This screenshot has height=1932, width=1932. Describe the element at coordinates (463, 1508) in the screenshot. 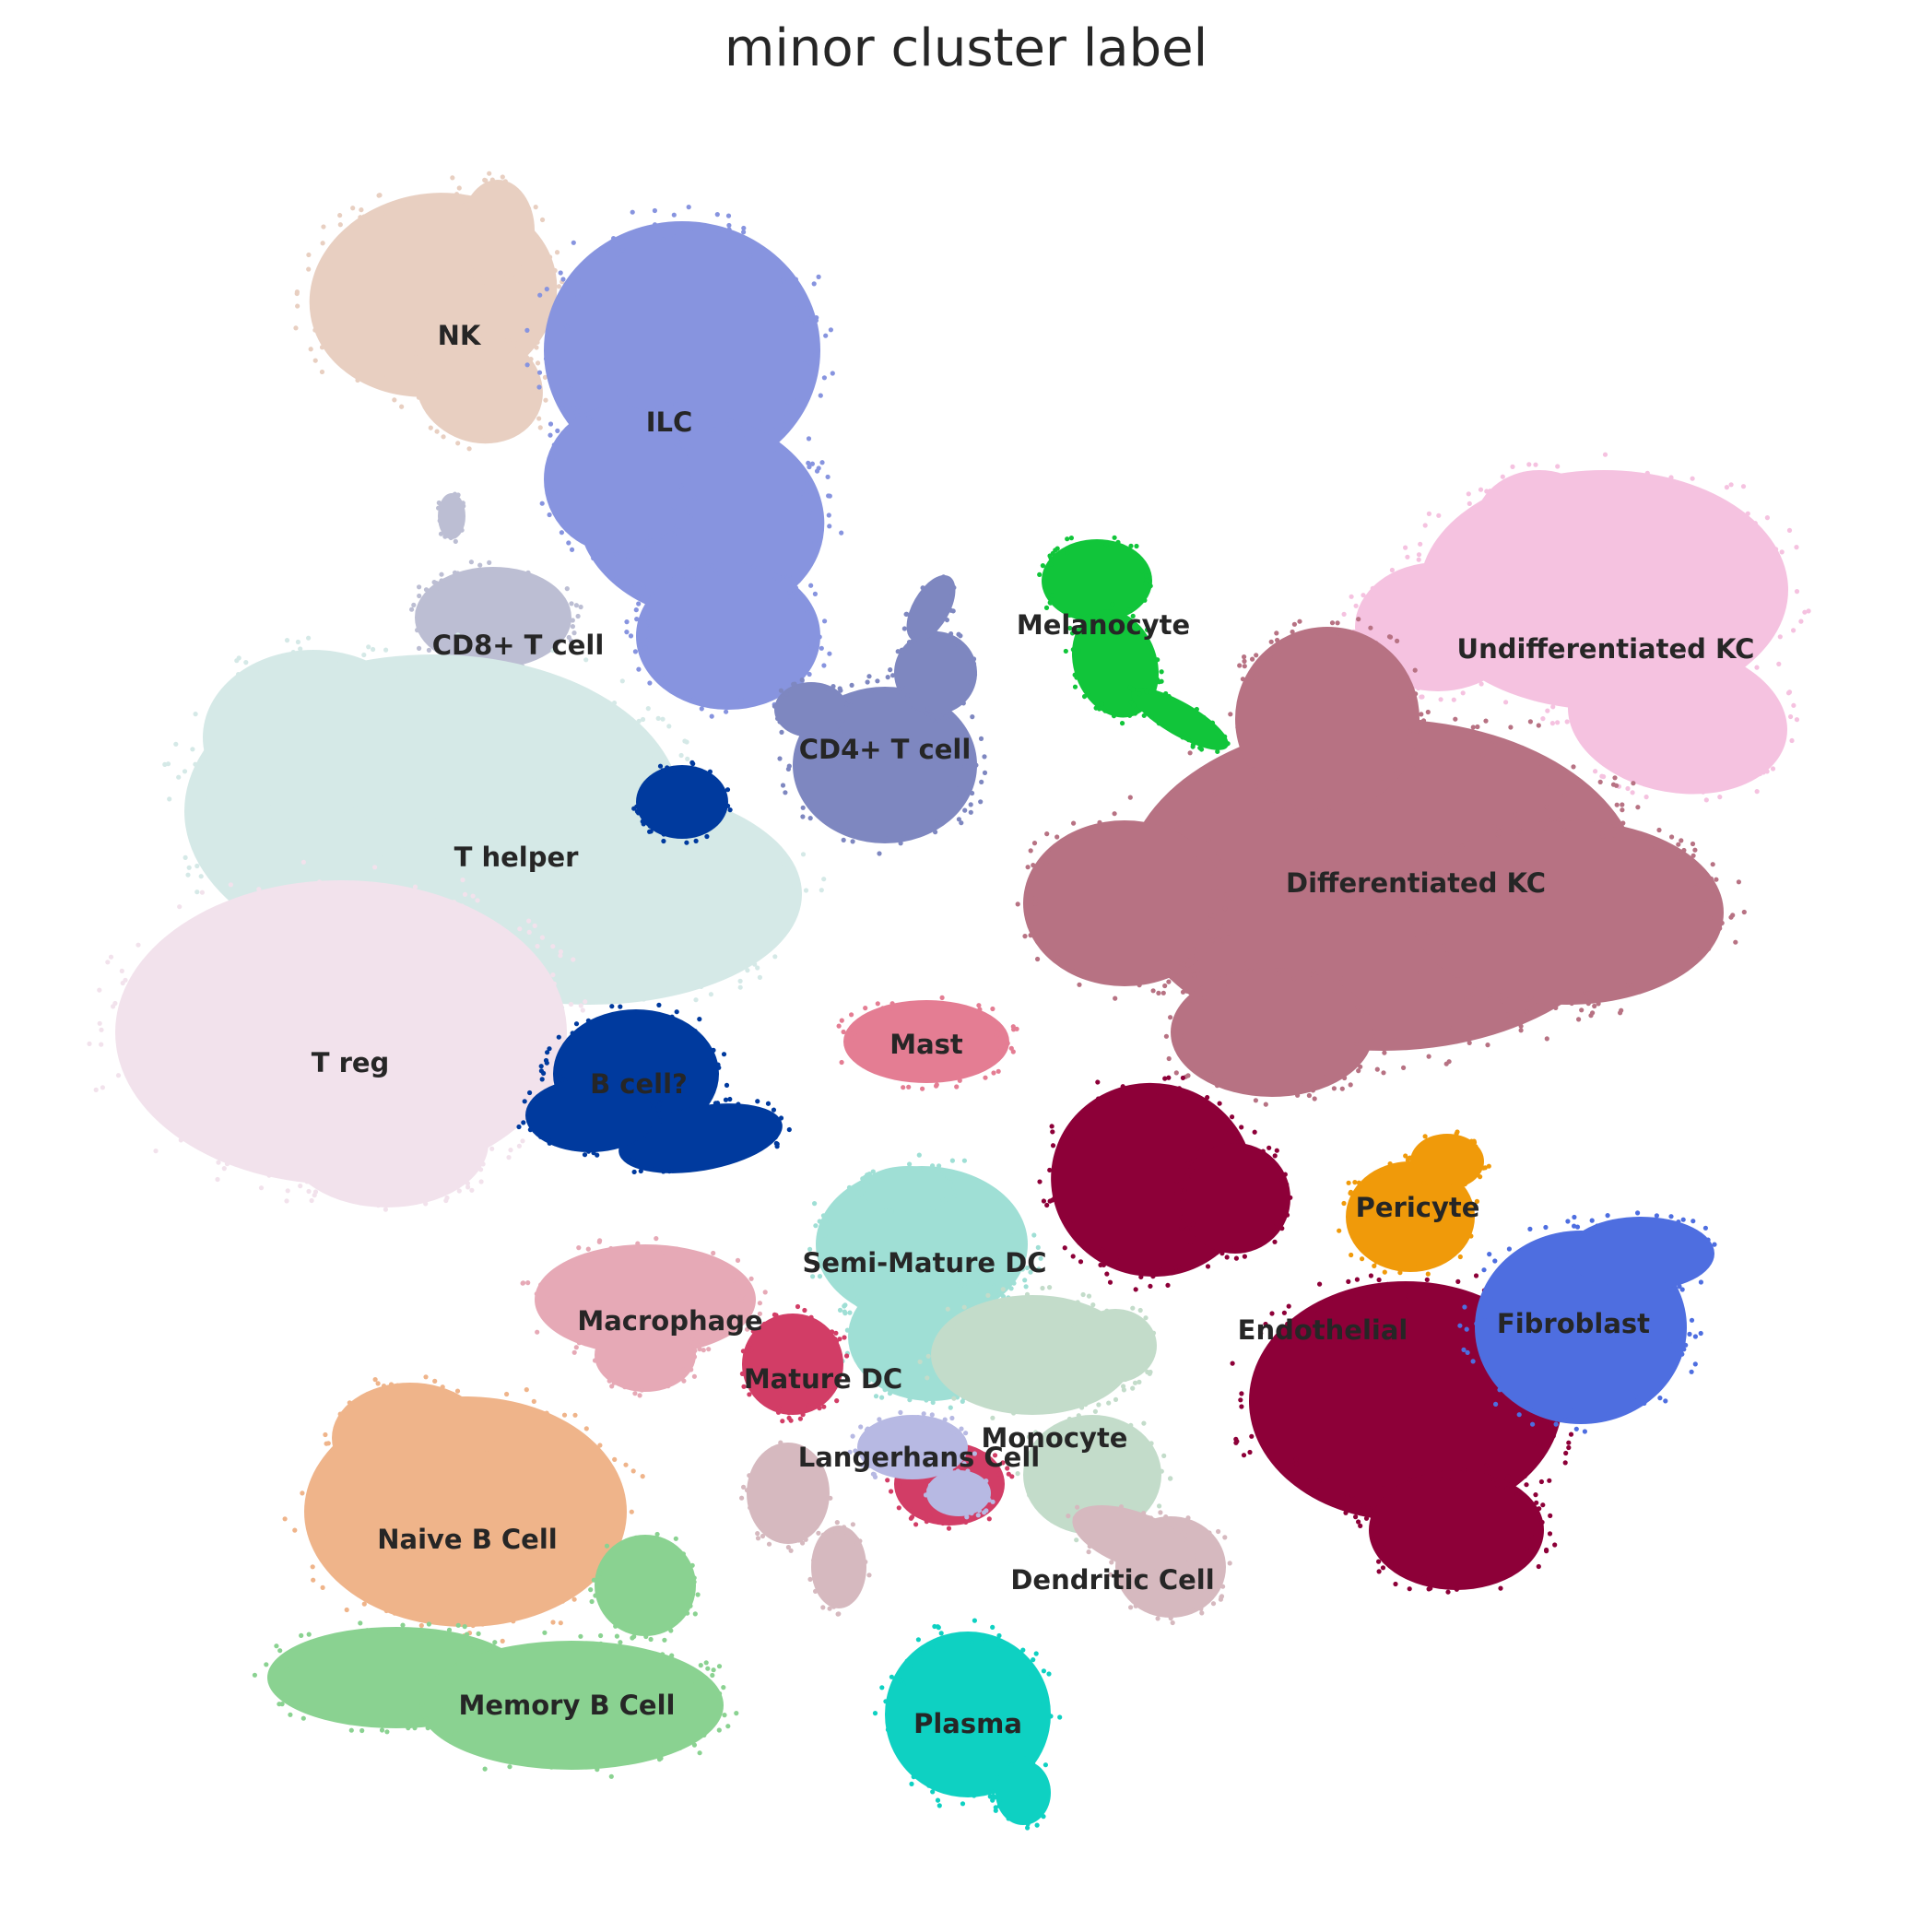

I see `cluster-naive-b-cell` at that location.